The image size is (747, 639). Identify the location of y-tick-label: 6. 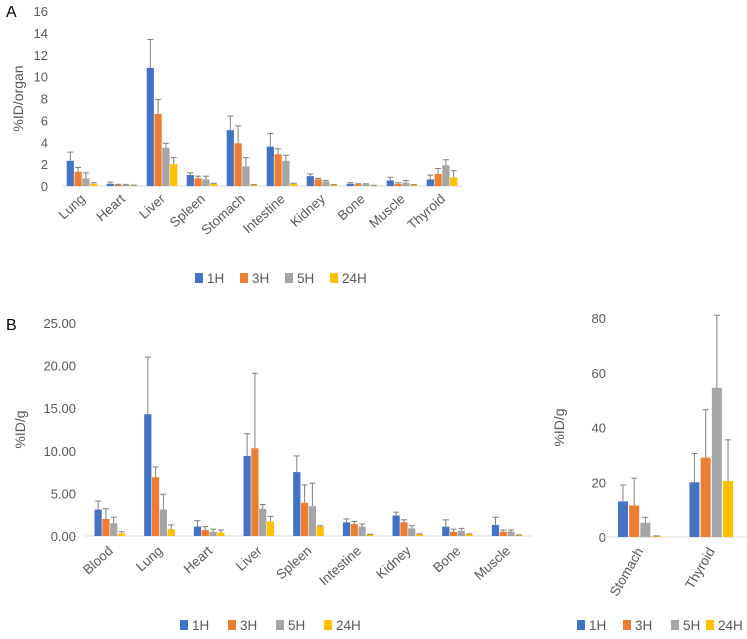
(44, 120).